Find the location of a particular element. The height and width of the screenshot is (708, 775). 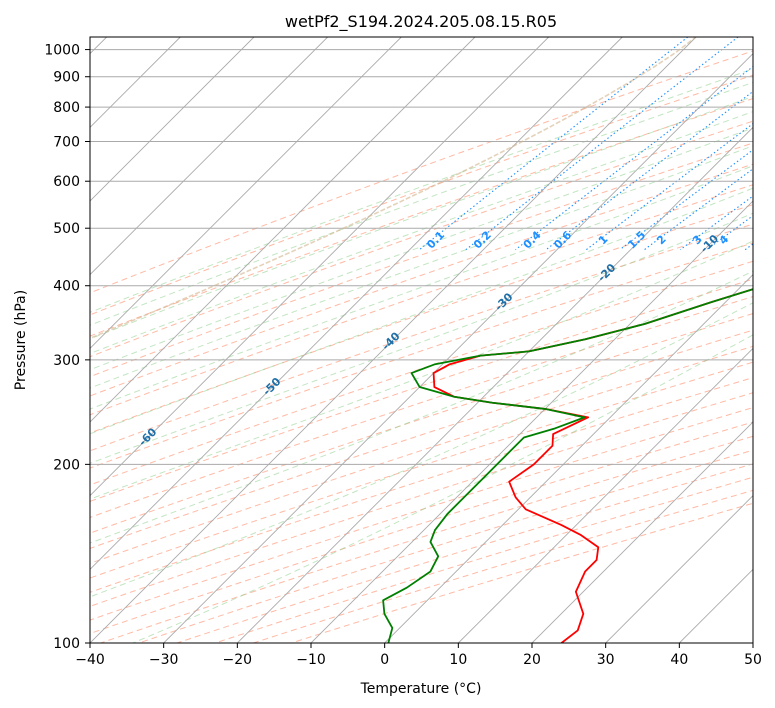

x-tick-label: −30 is located at coordinates (164, 660).